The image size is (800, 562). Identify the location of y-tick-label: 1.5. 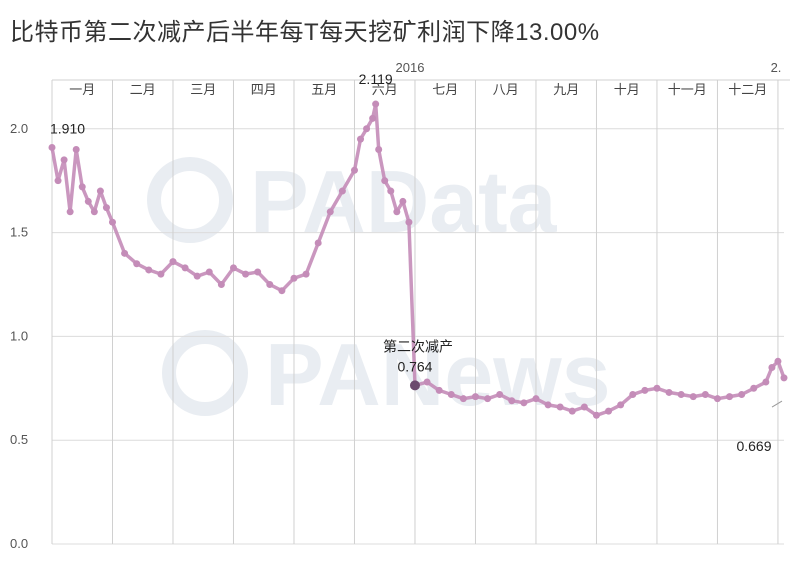
(19, 232).